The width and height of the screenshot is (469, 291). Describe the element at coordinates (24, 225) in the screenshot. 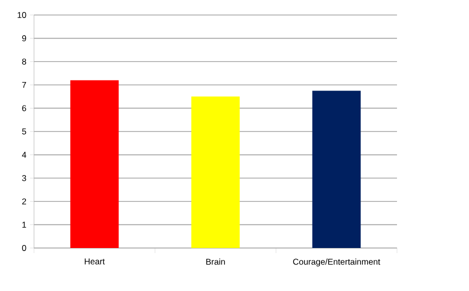

I see `y-tick-label: 1` at that location.